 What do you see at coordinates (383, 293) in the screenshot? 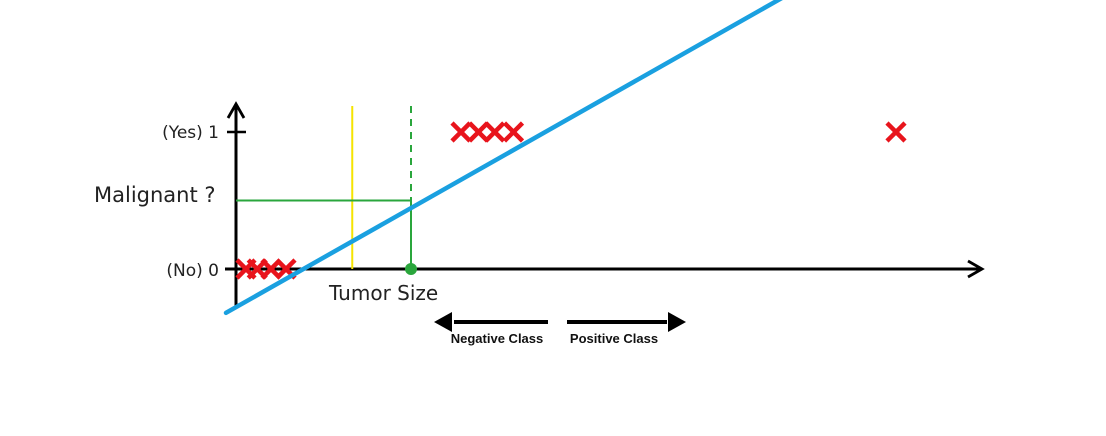
I see `x-axis-title: Tumor Size` at bounding box center [383, 293].